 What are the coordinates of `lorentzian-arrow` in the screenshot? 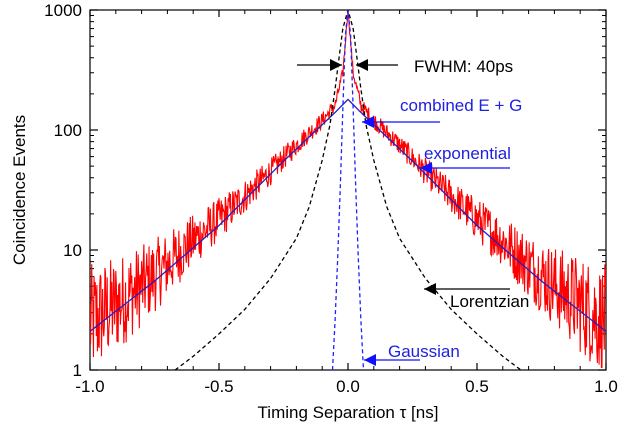 It's located at (467, 289).